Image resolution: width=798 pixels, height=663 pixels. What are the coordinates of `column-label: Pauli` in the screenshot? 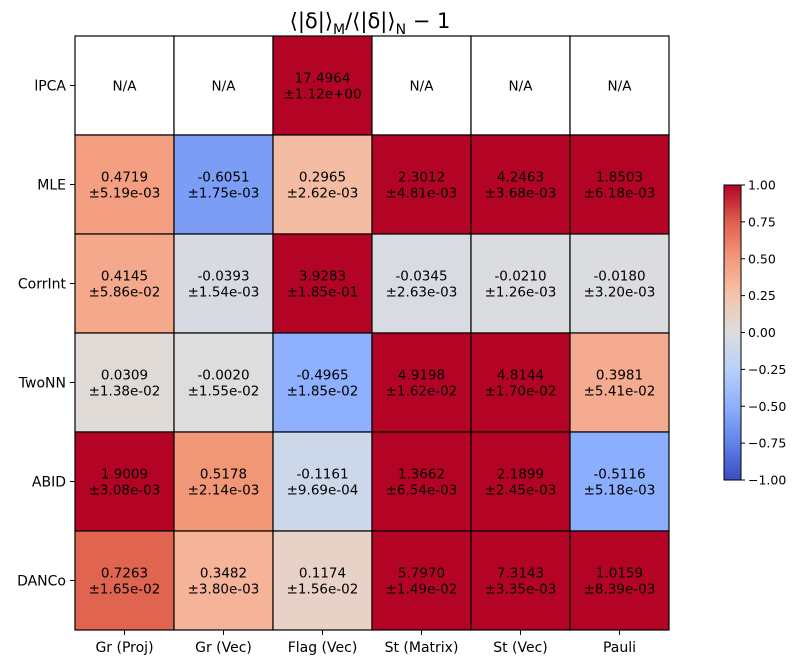 It's located at (619, 648).